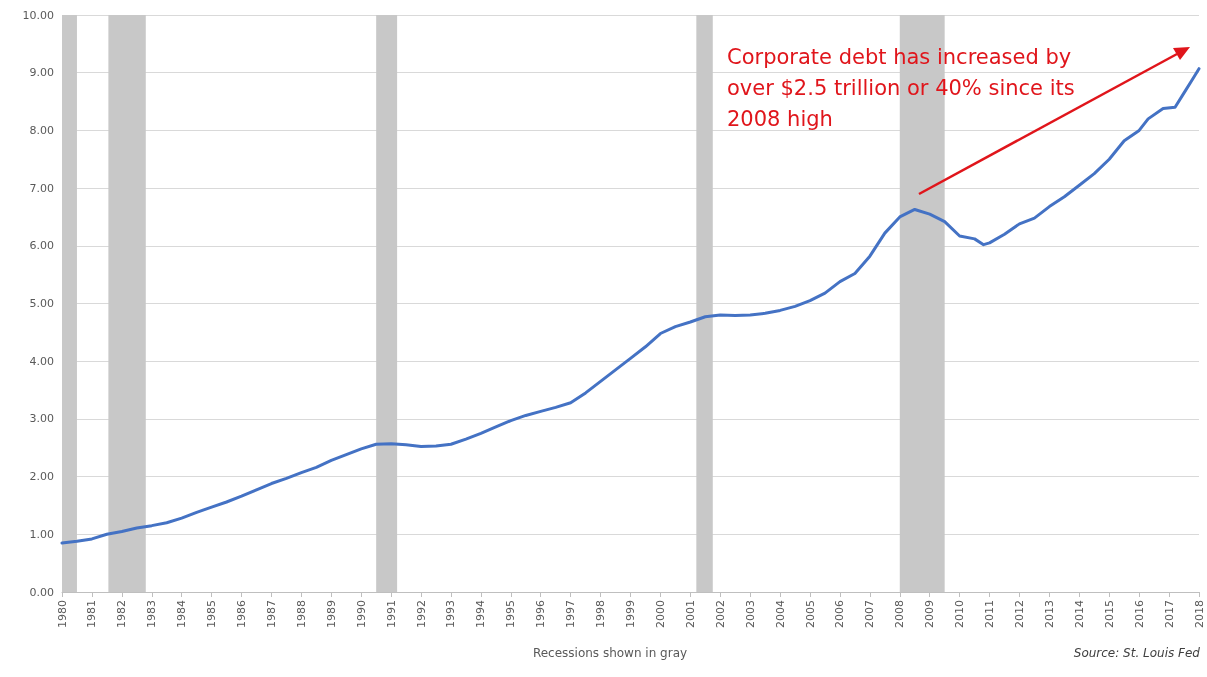 The width and height of the screenshot is (1207, 677). What do you see at coordinates (41, 130) in the screenshot?
I see `y-tick-label: 8.00` at bounding box center [41, 130].